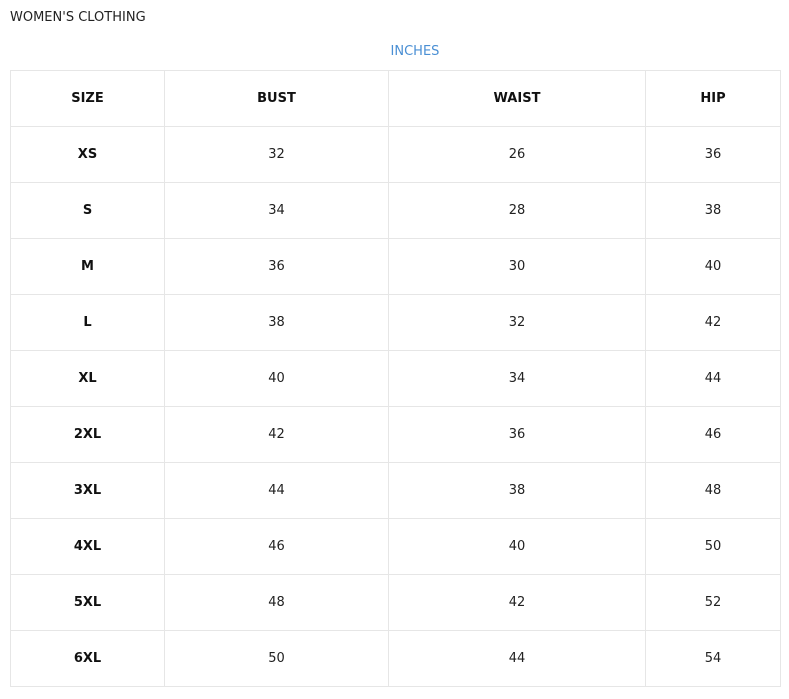 The height and width of the screenshot is (699, 789). I want to click on cell-size: 3XL, so click(87, 490).